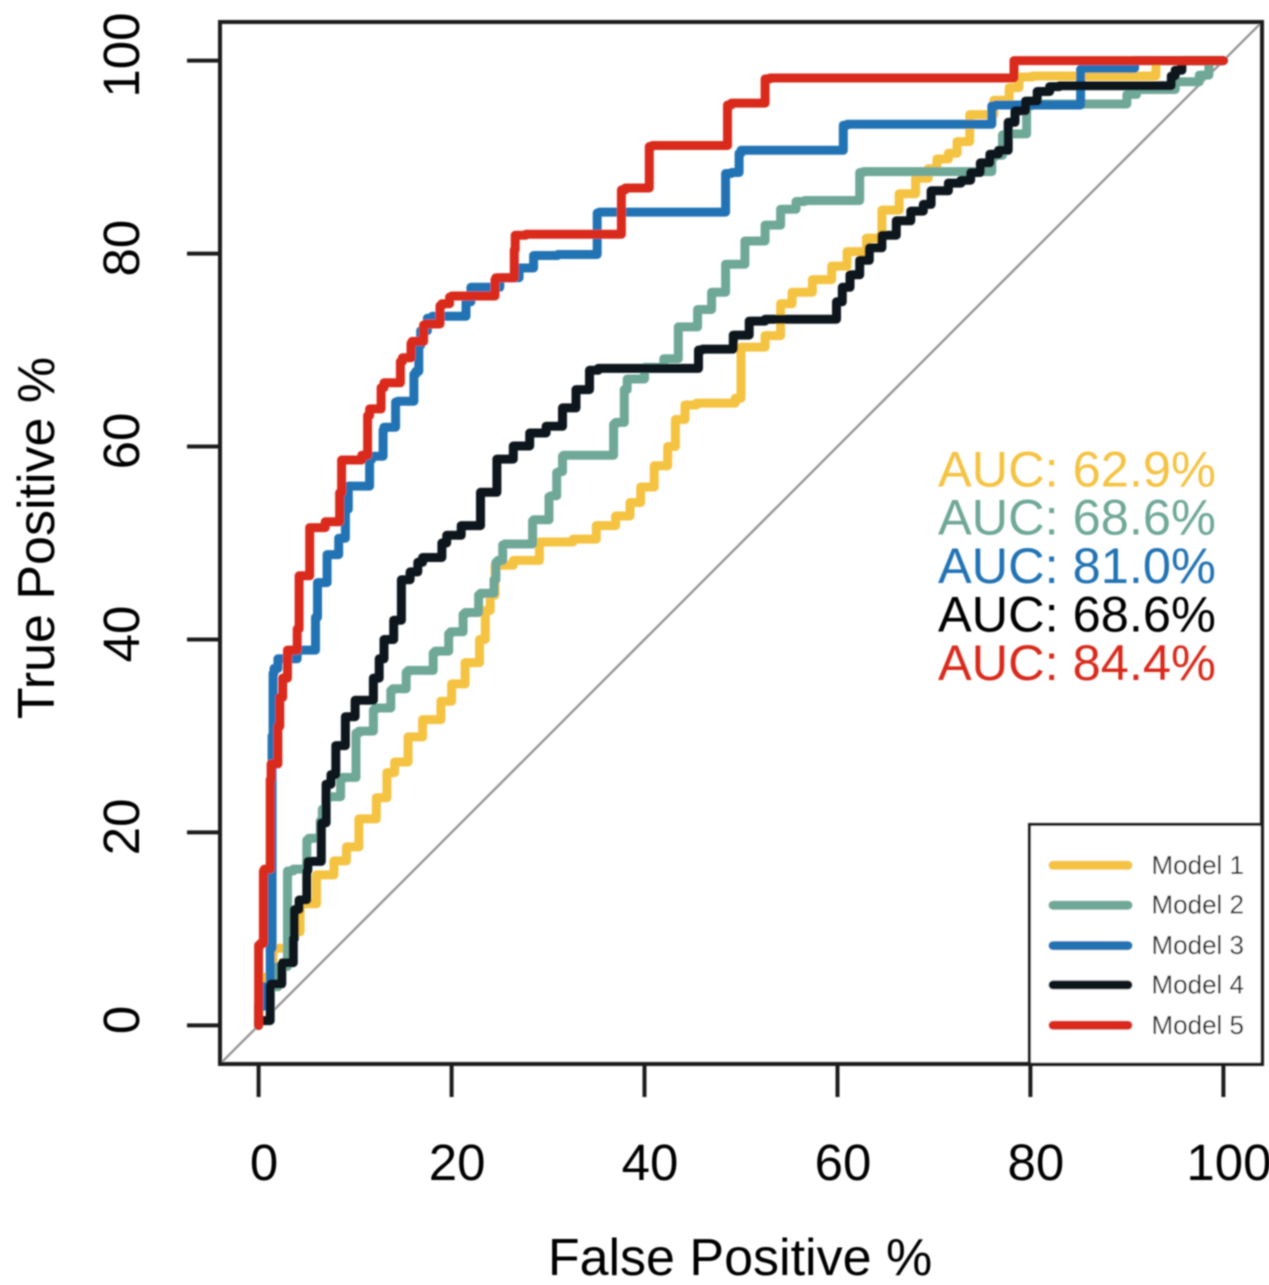 This screenshot has height=1285, width=1269. I want to click on svg-text: Model 4, so click(1198, 984).